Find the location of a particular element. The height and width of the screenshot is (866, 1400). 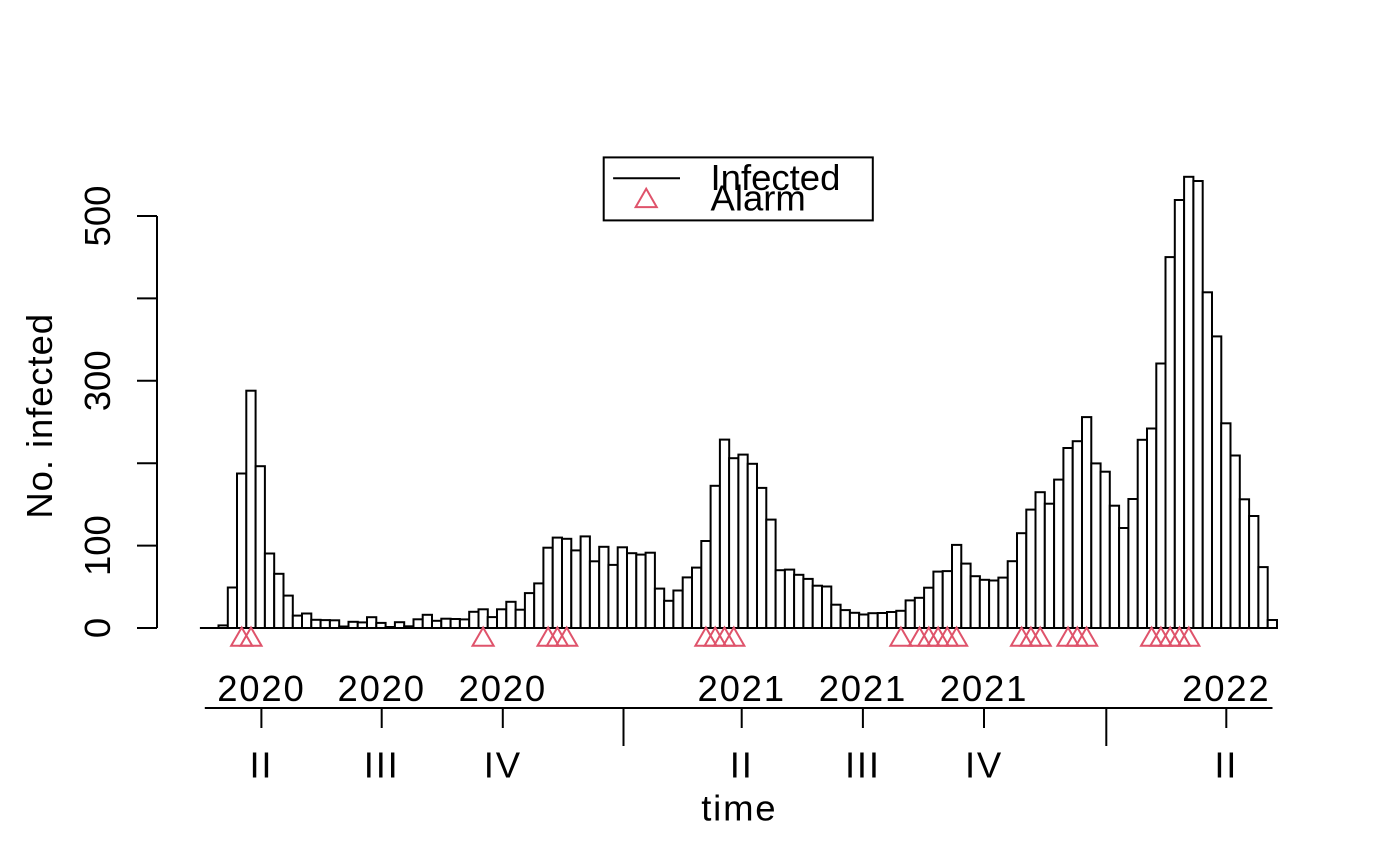

svg-text: 0 is located at coordinates (97, 628).